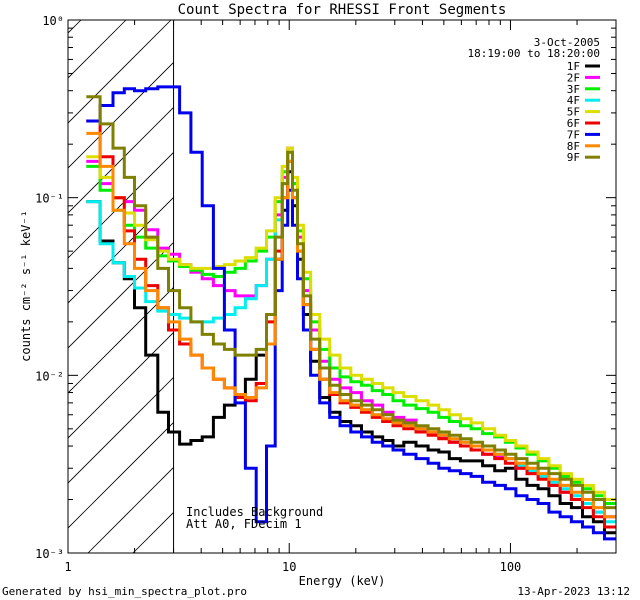 The height and width of the screenshot is (600, 640). Describe the element at coordinates (53, 21) in the screenshot. I see `y-tick-label: 10⁰` at that location.